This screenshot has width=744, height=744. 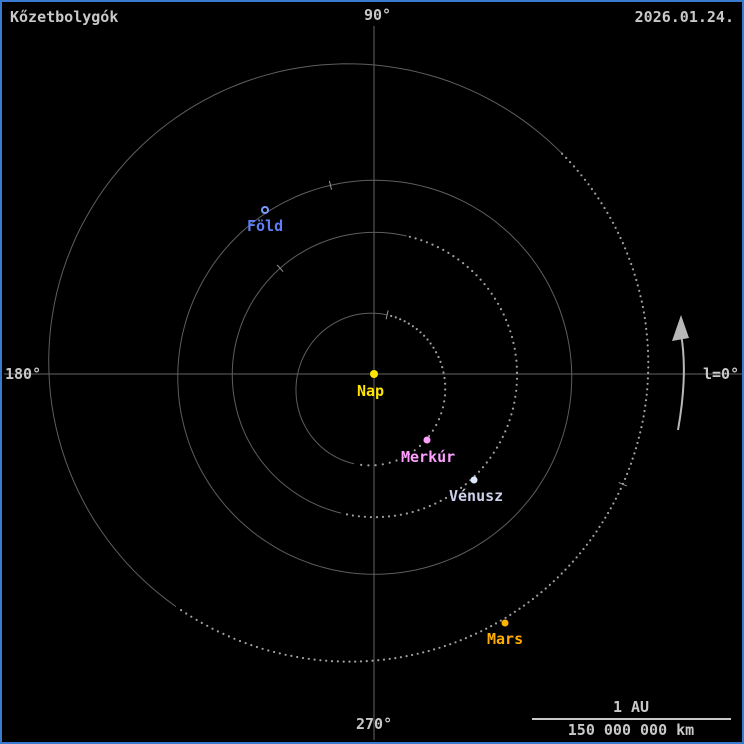 What do you see at coordinates (374, 724) in the screenshot?
I see `axis-label-270: 270°` at bounding box center [374, 724].